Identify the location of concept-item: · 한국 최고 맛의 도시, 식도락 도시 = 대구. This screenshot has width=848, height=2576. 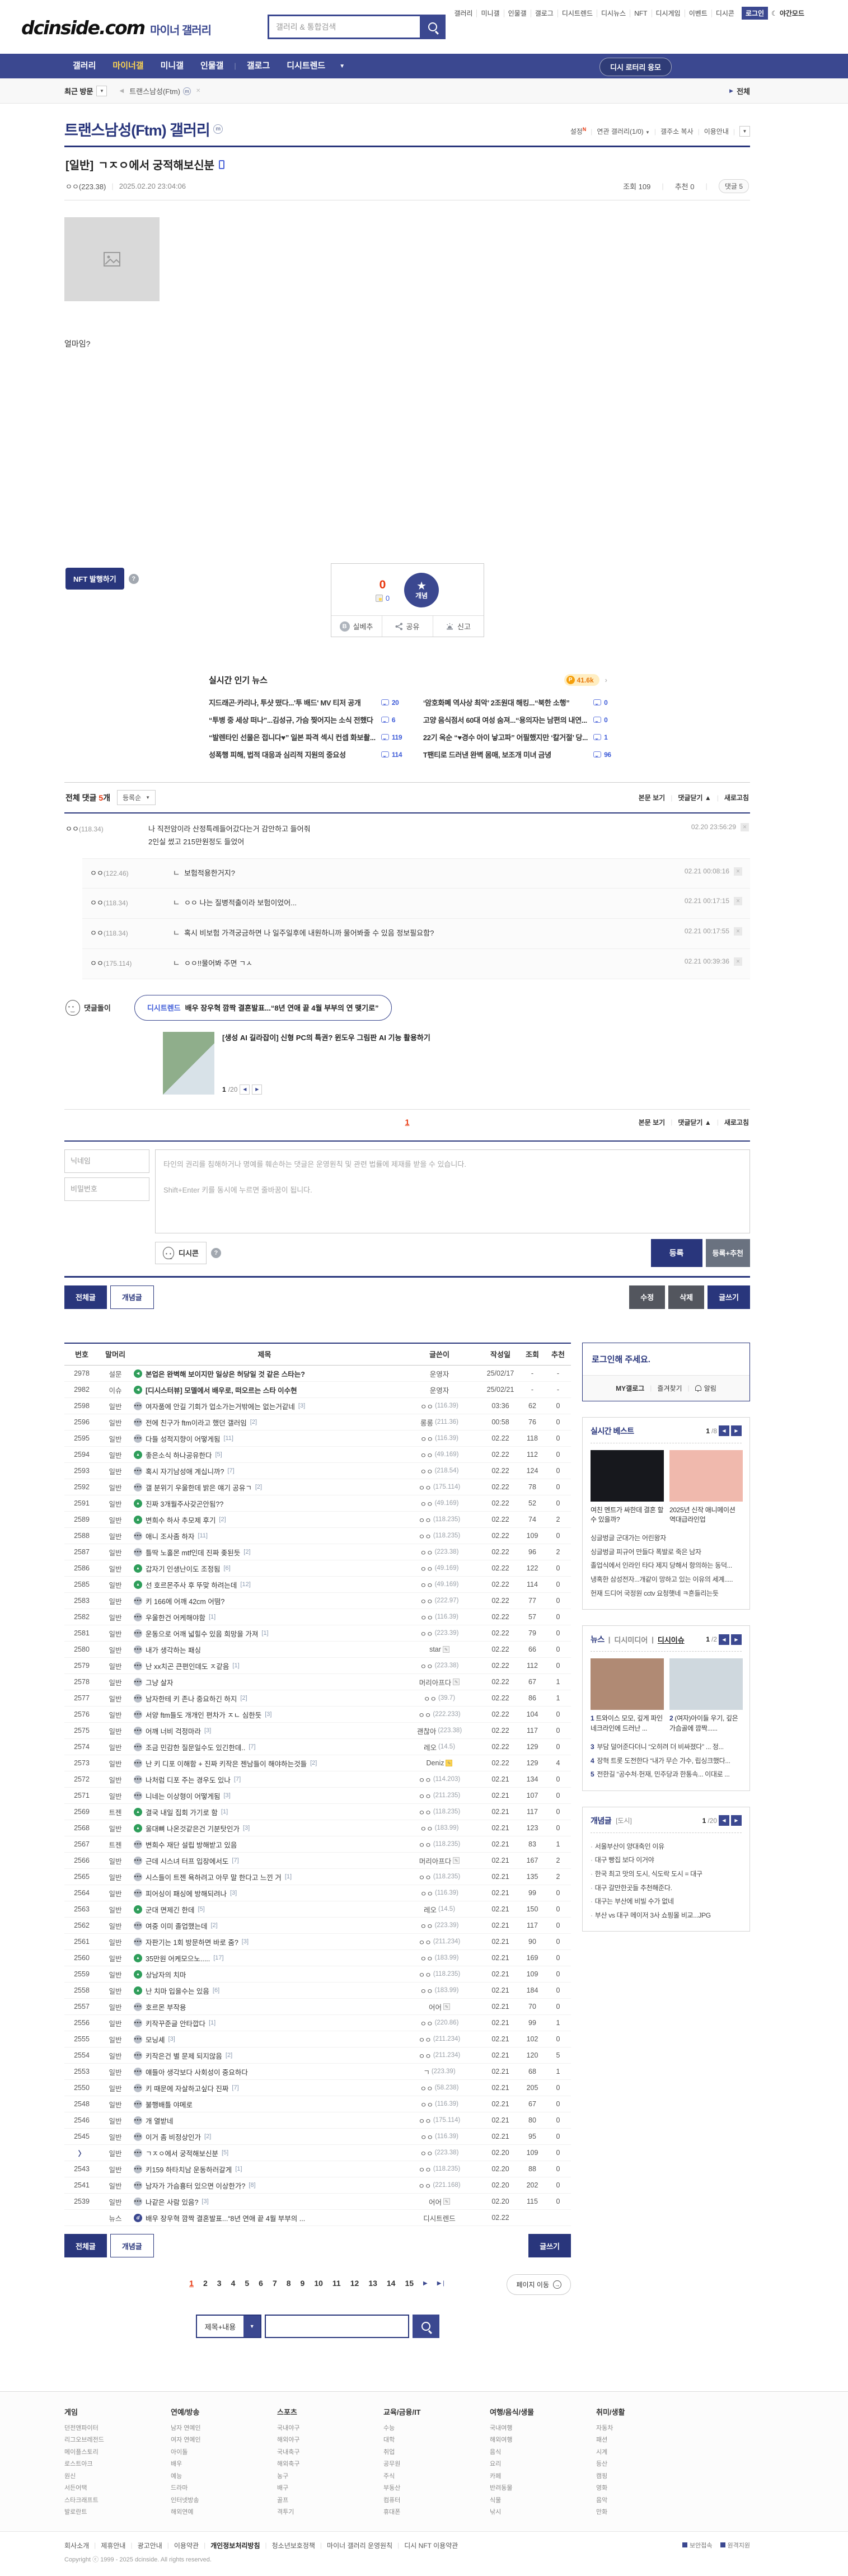
(646, 1874).